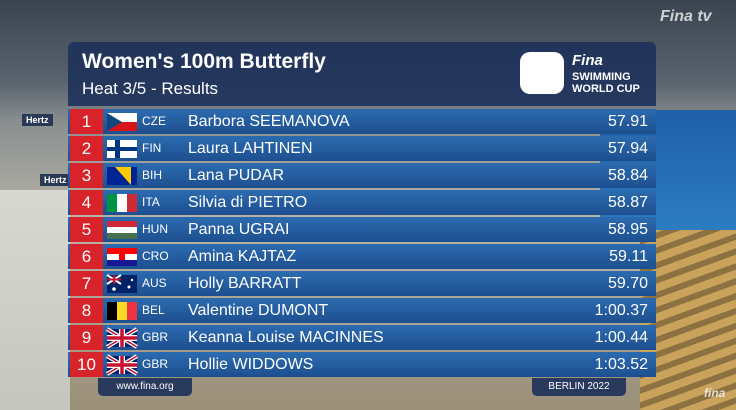 The height and width of the screenshot is (410, 736). I want to click on watermark: fina, so click(715, 393).